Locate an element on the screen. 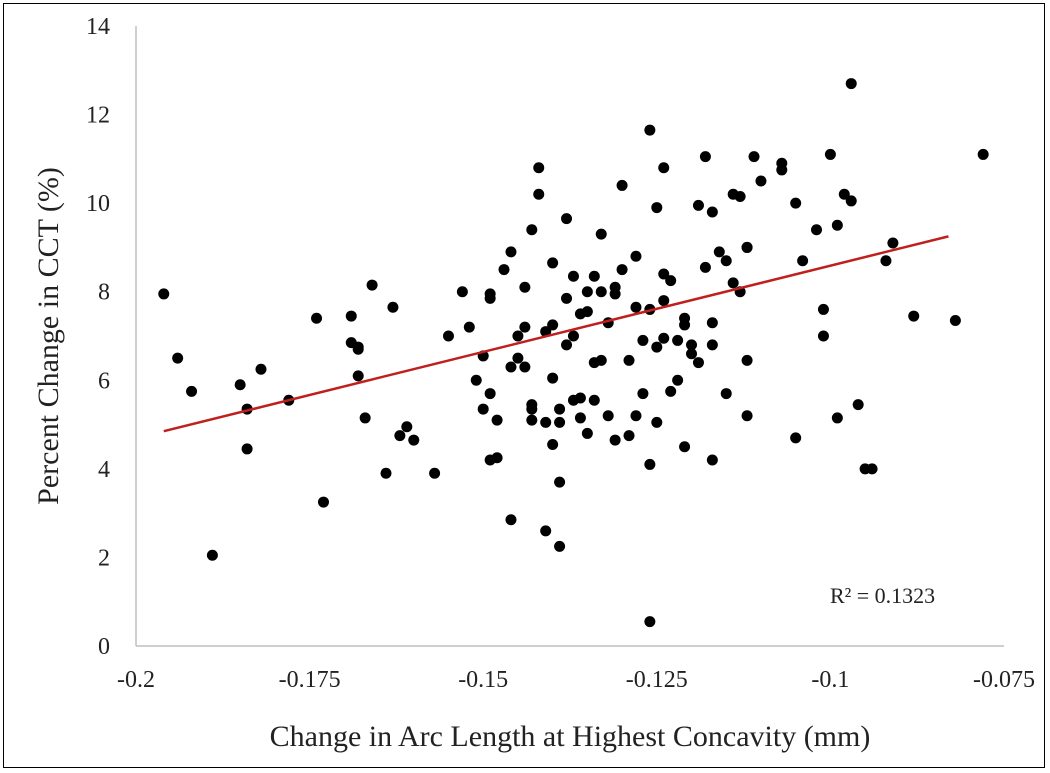  y-axis-title: Percent Change in CCT (%) is located at coordinates (48, 336).